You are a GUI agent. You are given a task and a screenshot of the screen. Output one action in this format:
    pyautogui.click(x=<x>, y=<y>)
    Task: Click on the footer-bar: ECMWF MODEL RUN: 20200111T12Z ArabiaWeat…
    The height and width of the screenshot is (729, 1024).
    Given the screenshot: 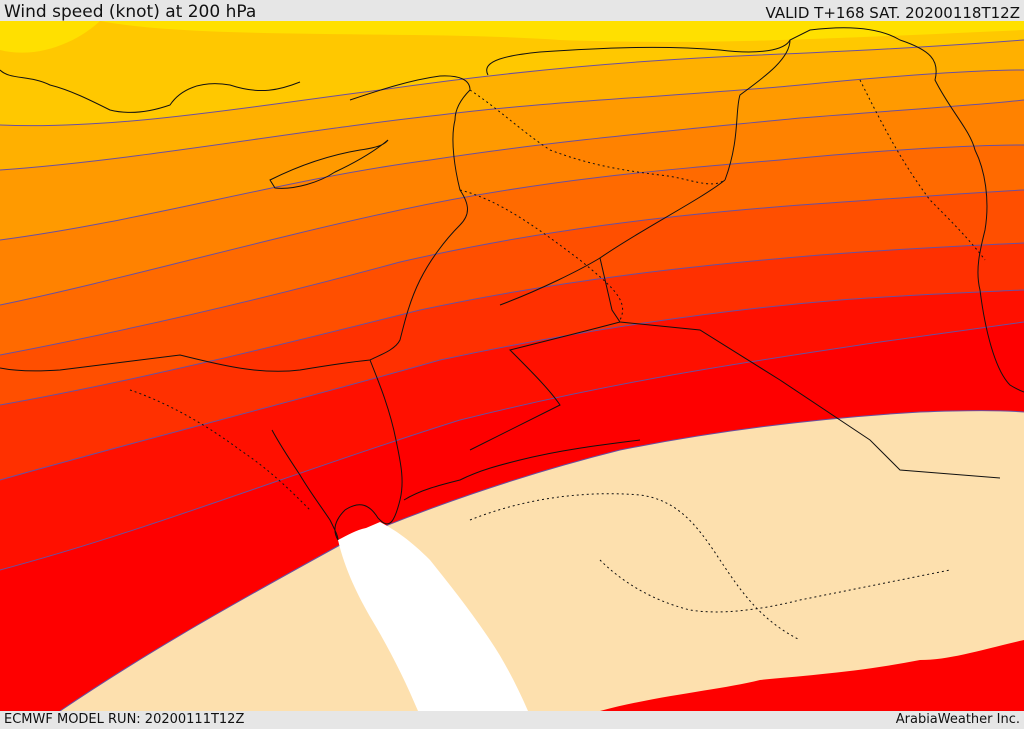 What is the action you would take?
    pyautogui.click(x=512, y=720)
    